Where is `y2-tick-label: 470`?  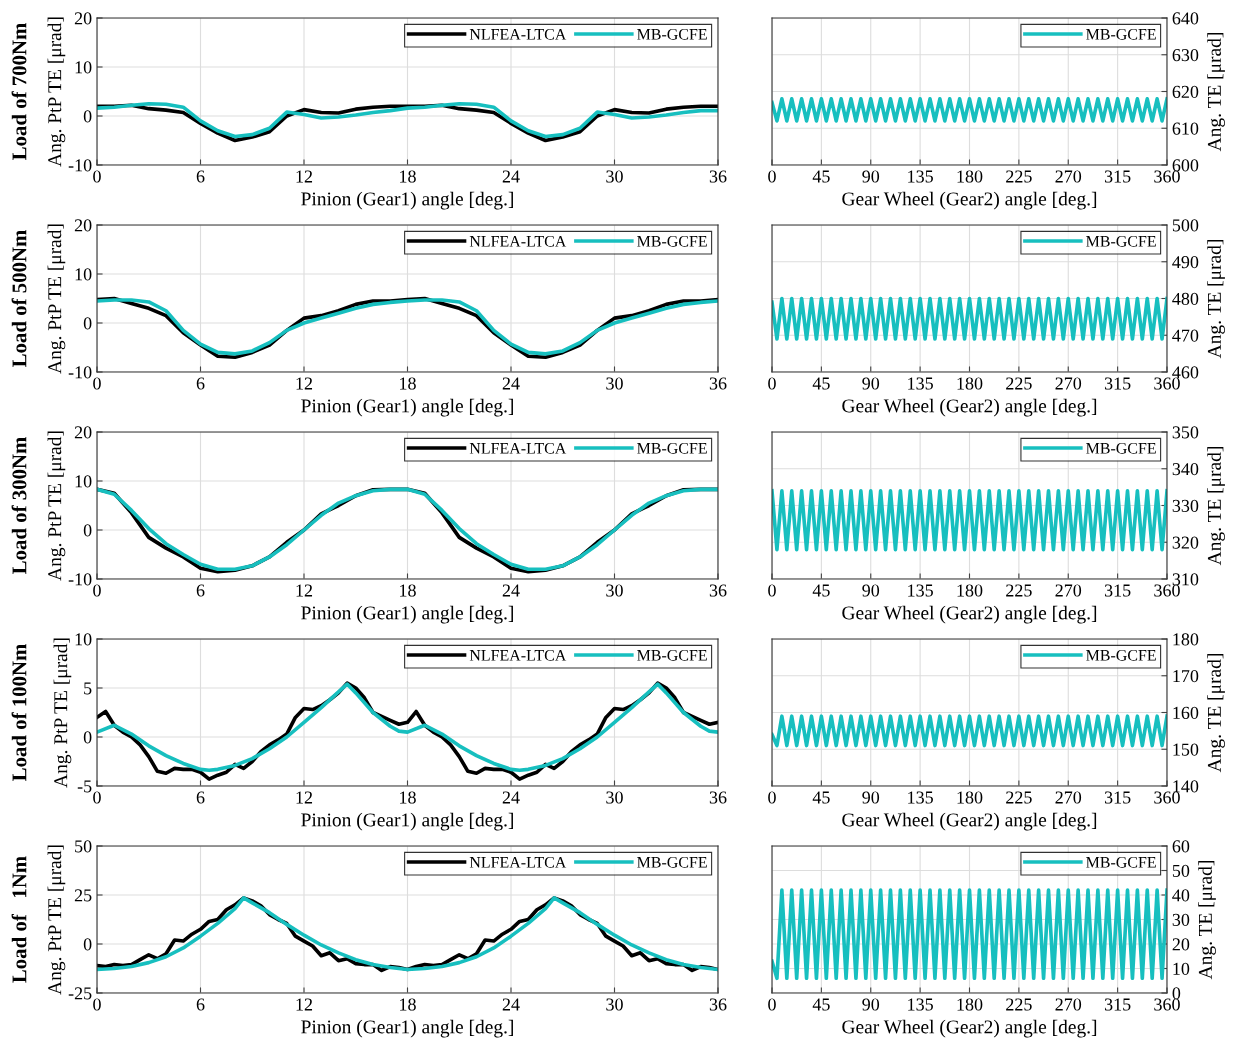
y2-tick-label: 470 is located at coordinates (1185, 335).